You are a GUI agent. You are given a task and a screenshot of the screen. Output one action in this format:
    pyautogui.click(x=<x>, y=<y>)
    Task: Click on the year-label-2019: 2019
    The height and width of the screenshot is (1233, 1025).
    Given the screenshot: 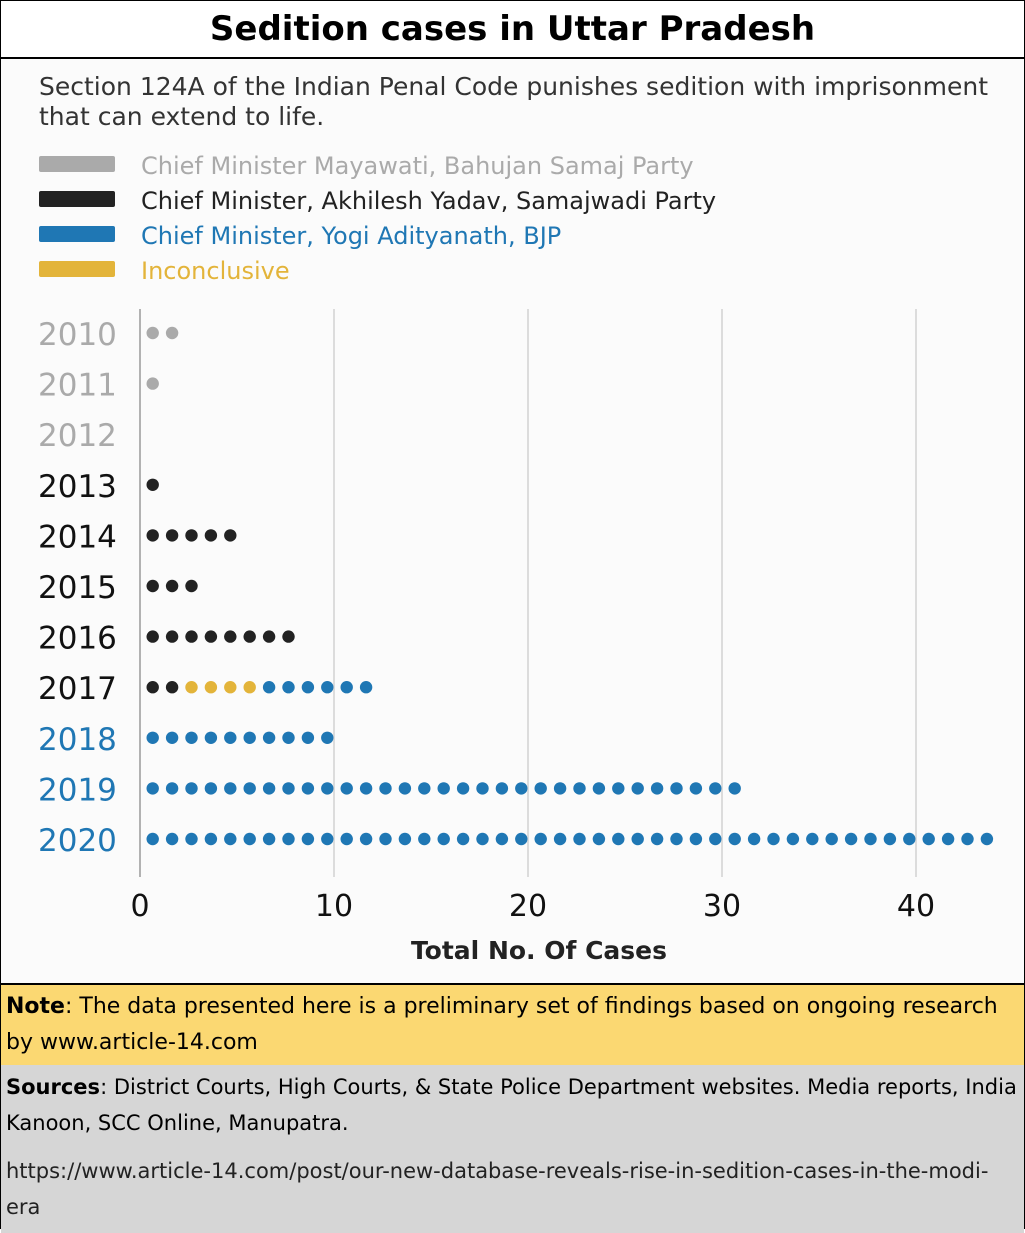 What is the action you would take?
    pyautogui.click(x=77, y=790)
    